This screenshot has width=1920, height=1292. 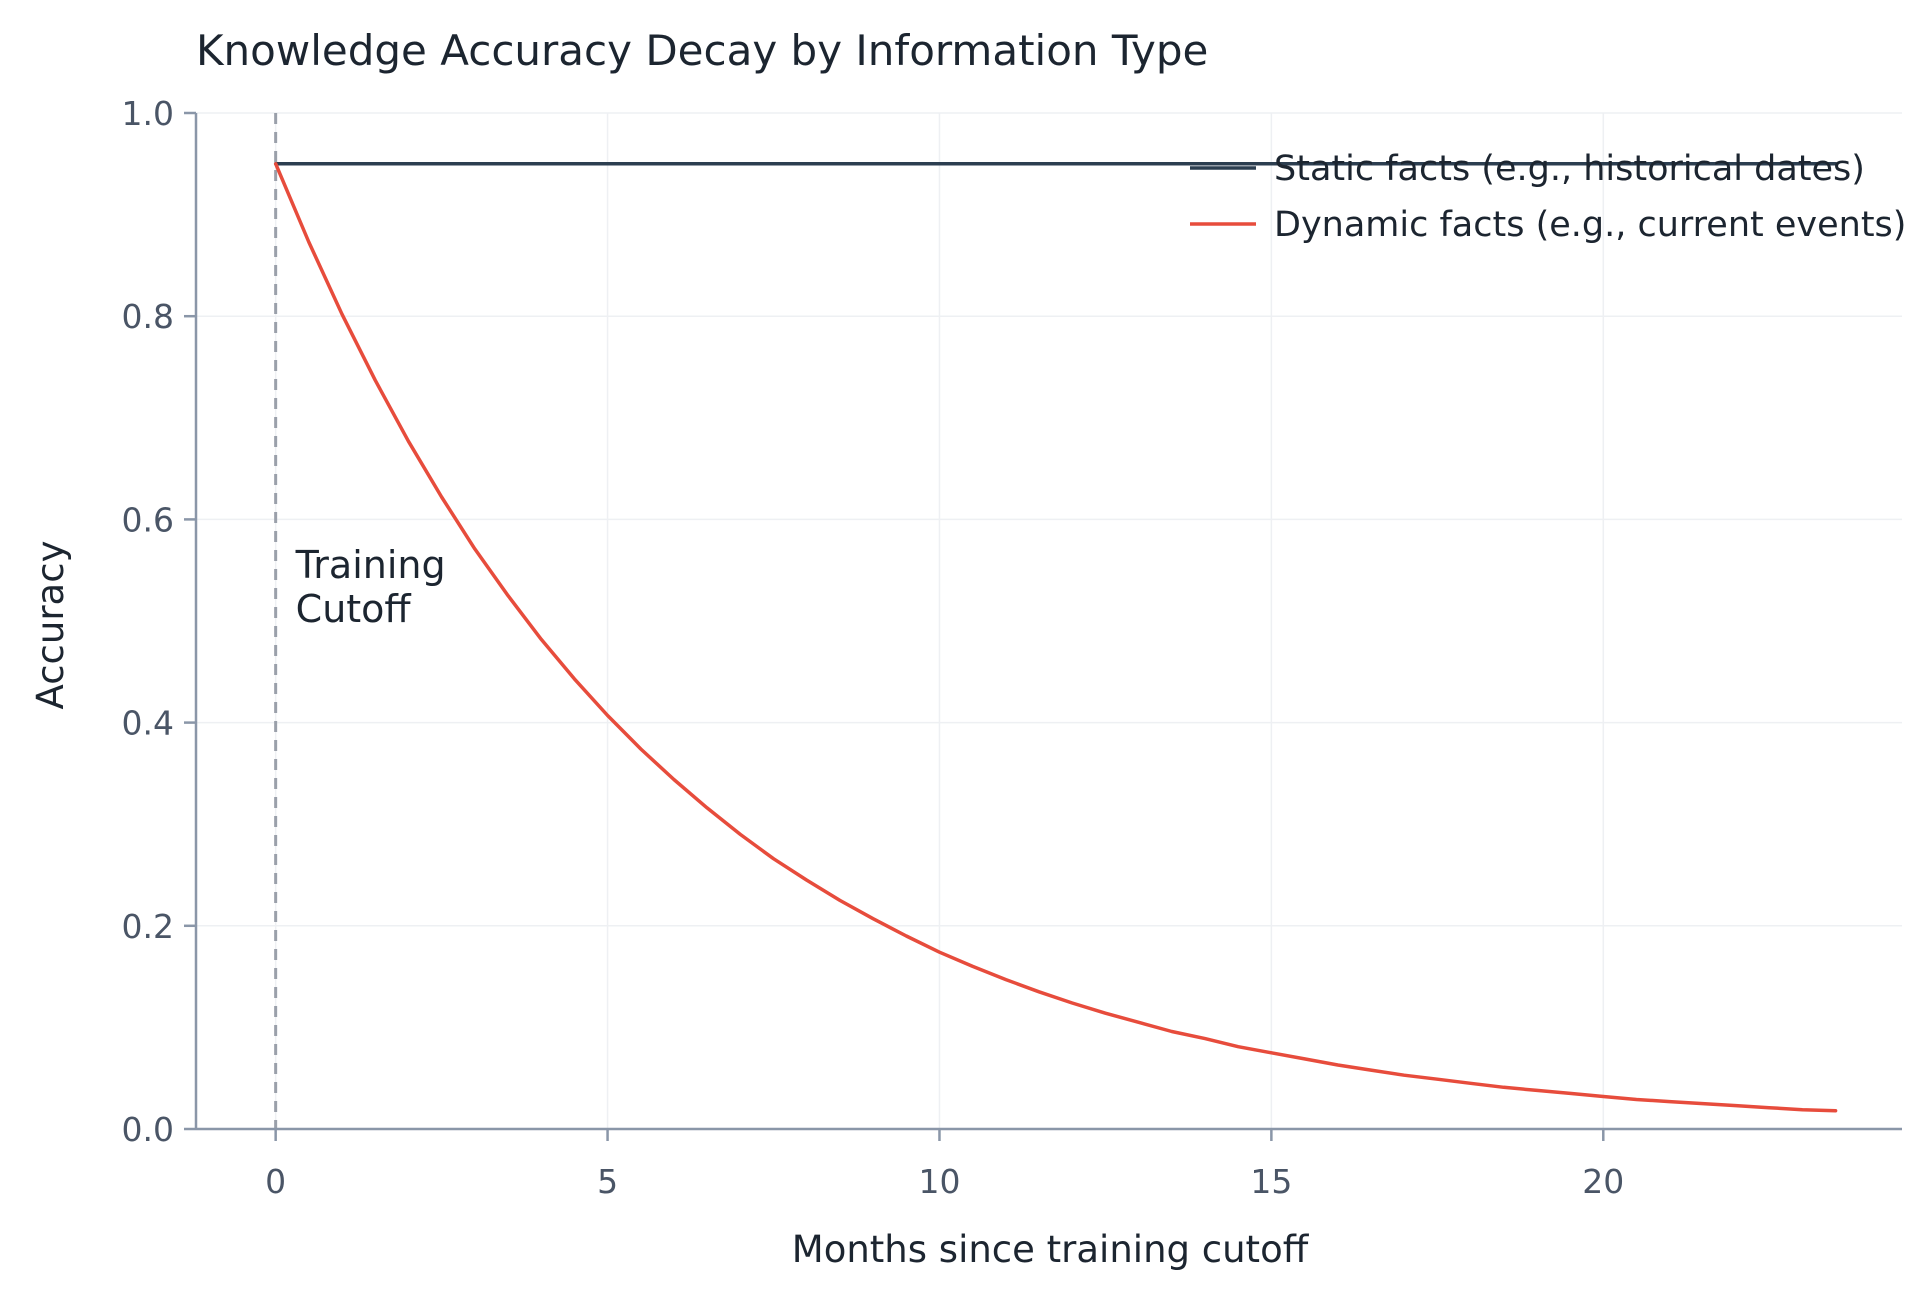 I want to click on legend-label: Dynamic facts (e.g., current events), so click(x=1590, y=225).